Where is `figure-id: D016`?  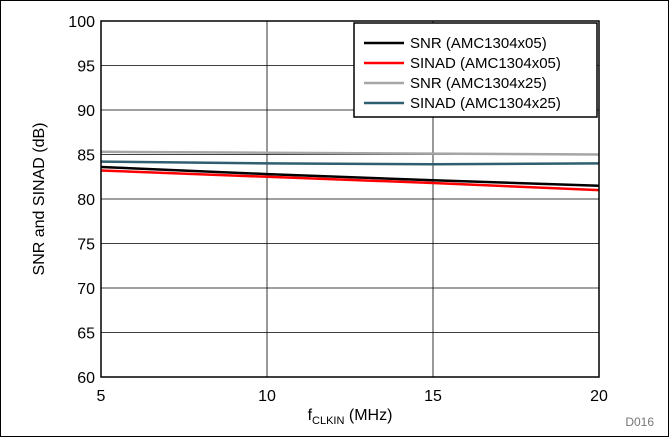
figure-id: D016 is located at coordinates (639, 422).